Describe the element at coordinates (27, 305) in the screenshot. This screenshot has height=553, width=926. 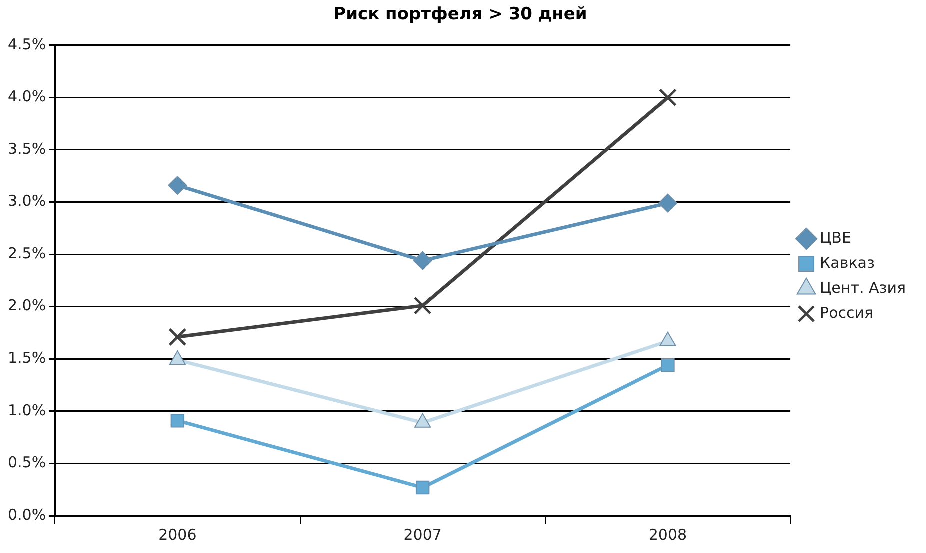
I see `y-tick-label: 2.0%` at that location.